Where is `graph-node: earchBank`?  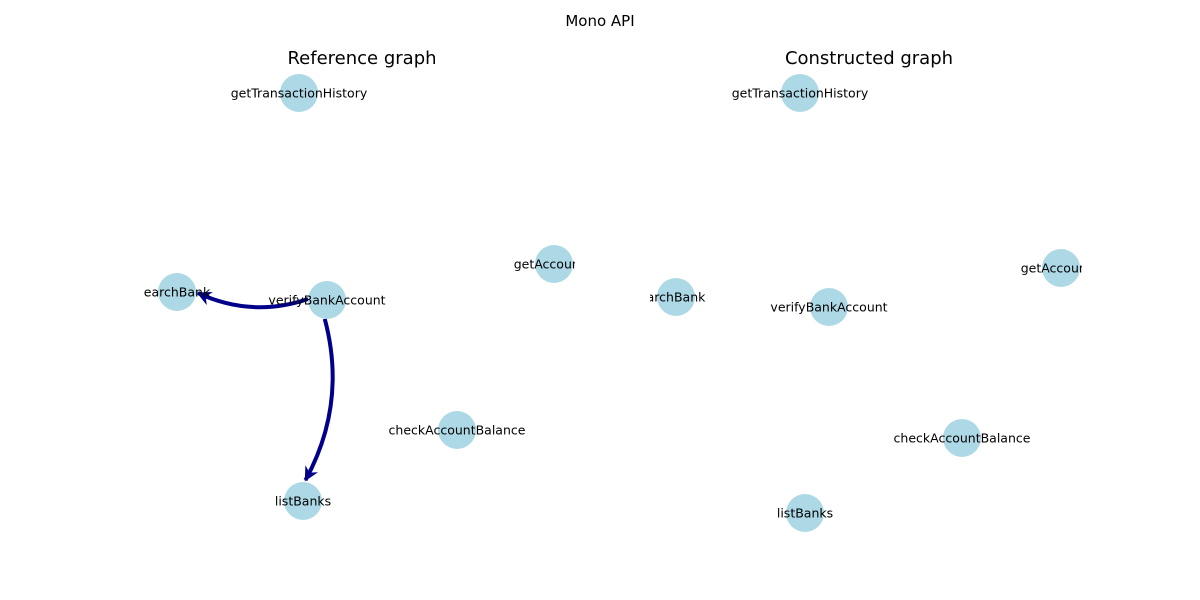
graph-node: earchBank is located at coordinates (177, 292).